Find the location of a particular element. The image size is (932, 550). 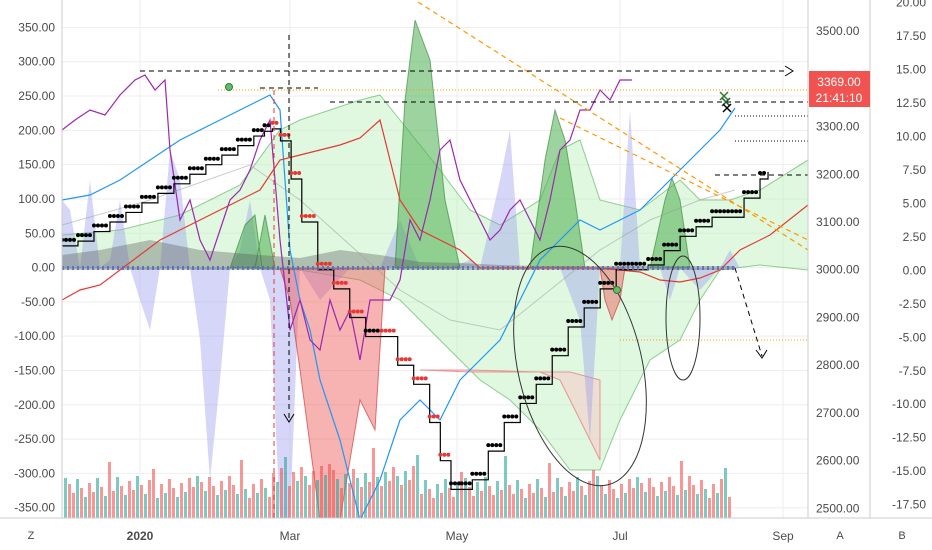

price-axis-tick: 2500.00 is located at coordinates (838, 508).